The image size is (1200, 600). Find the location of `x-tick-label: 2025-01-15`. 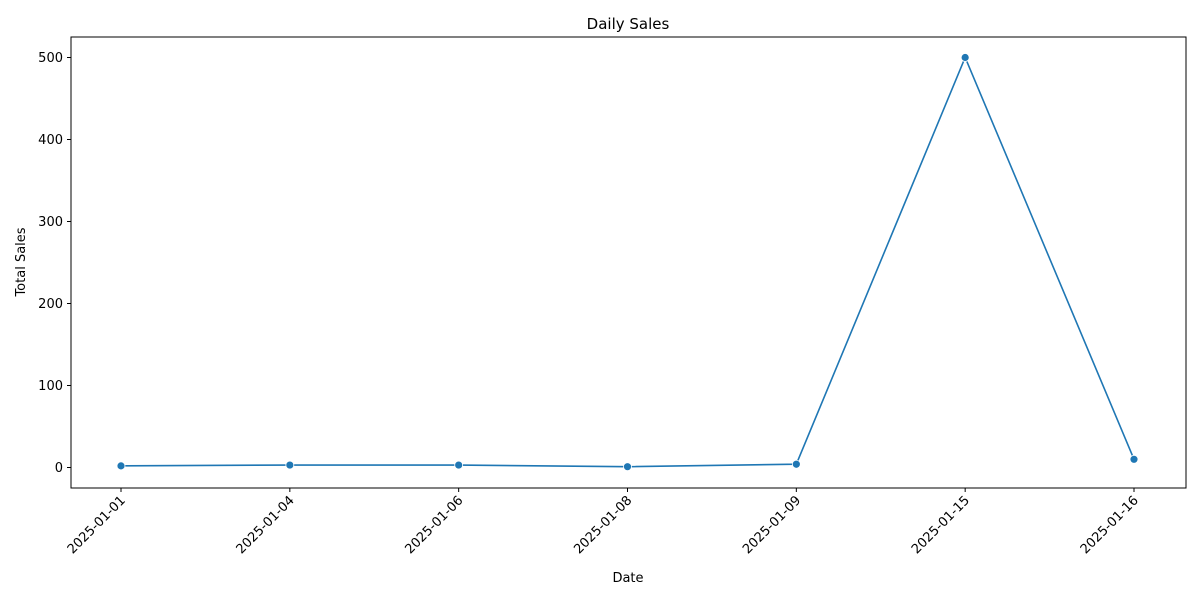

x-tick-label: 2025-01-15 is located at coordinates (941, 525).